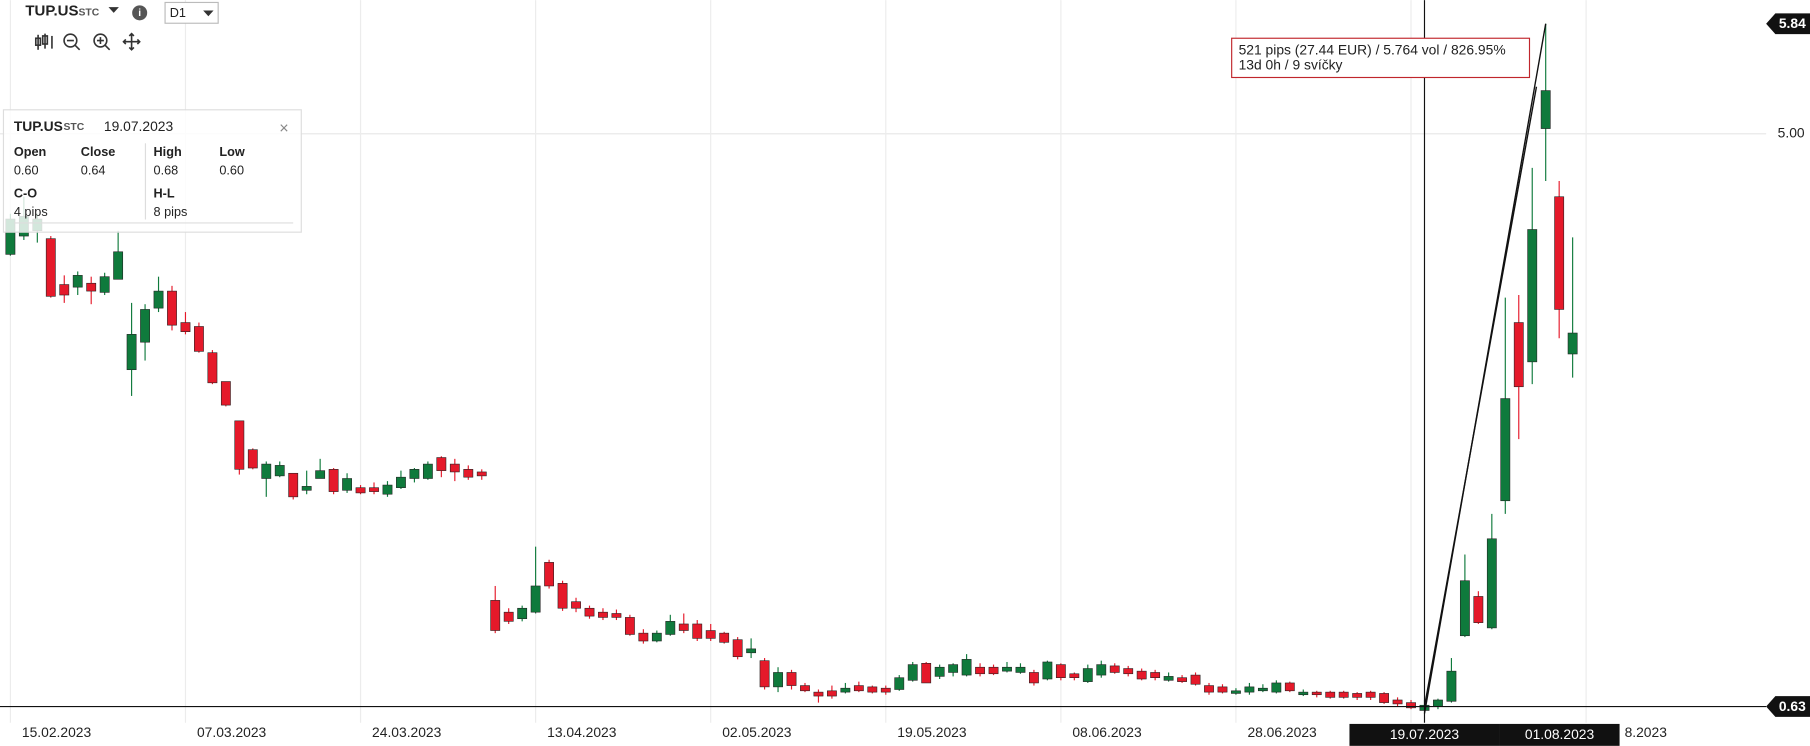 This screenshot has width=1810, height=746. What do you see at coordinates (25, 193) in the screenshot?
I see `tooltip-label: C-O` at bounding box center [25, 193].